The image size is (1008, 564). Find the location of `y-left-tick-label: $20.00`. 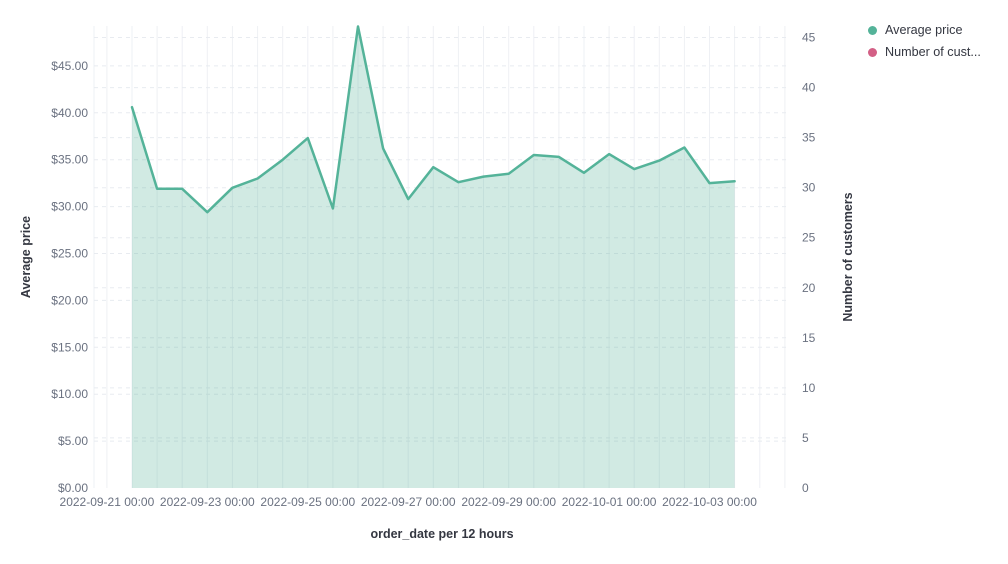

y-left-tick-label: $20.00 is located at coordinates (69, 300).